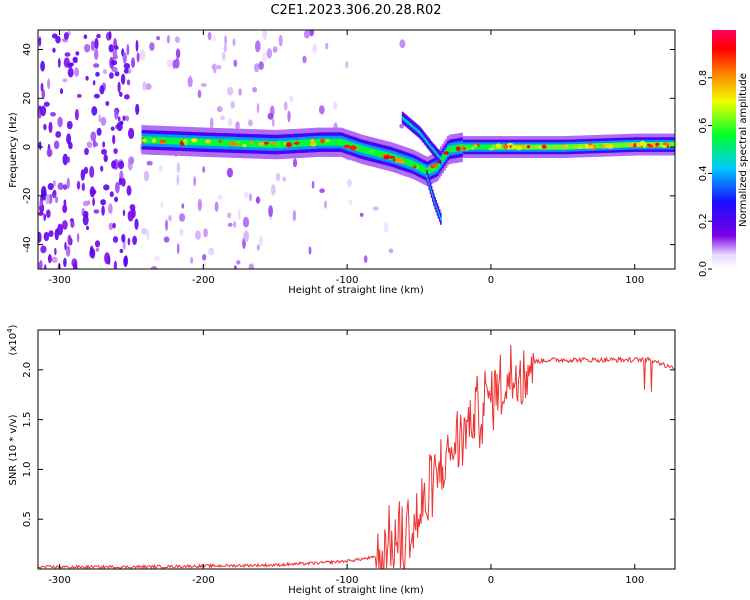 The image size is (750, 600). What do you see at coordinates (10, 330) in the screenshot?
I see `snr-y-unit-exponent: 4` at bounding box center [10, 330].